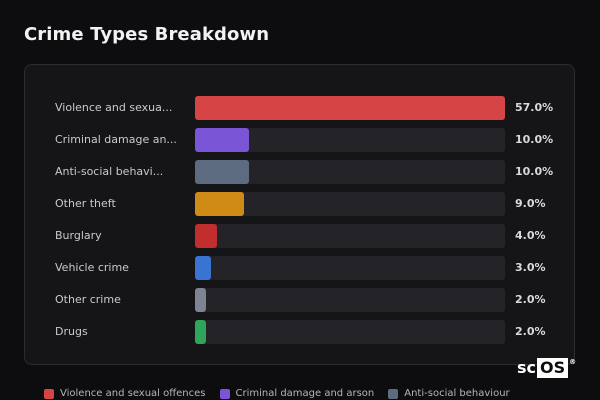  What do you see at coordinates (530, 203) in the screenshot?
I see `bar-value-label: 9.0%` at bounding box center [530, 203].